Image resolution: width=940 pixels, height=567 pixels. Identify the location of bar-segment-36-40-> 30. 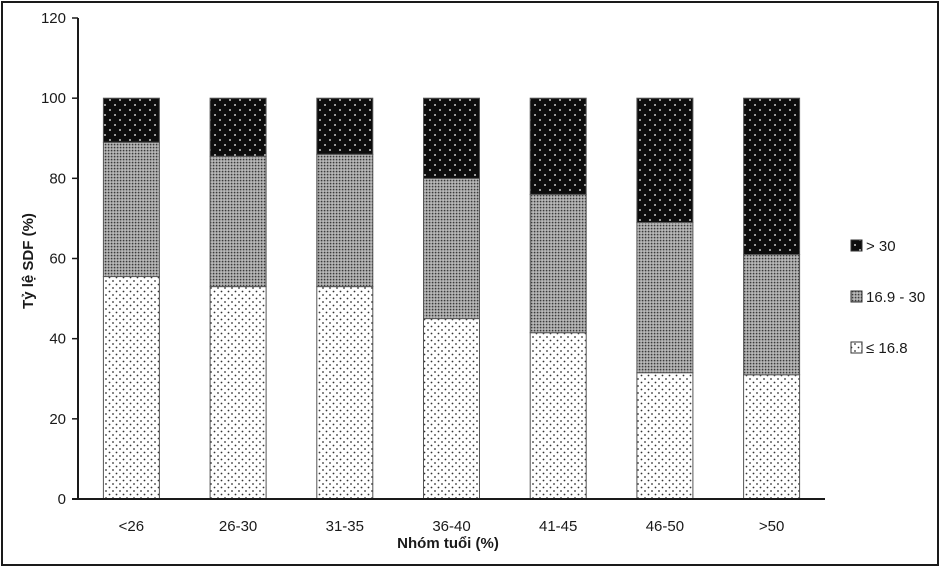
(451, 138).